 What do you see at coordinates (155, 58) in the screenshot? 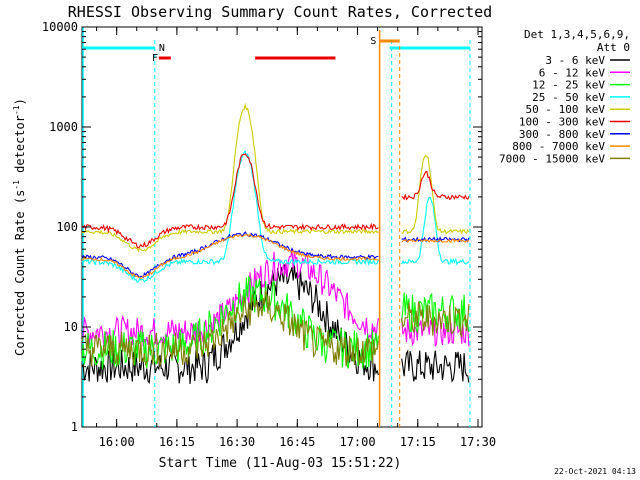
I see `flare-flag-label: F` at bounding box center [155, 58].